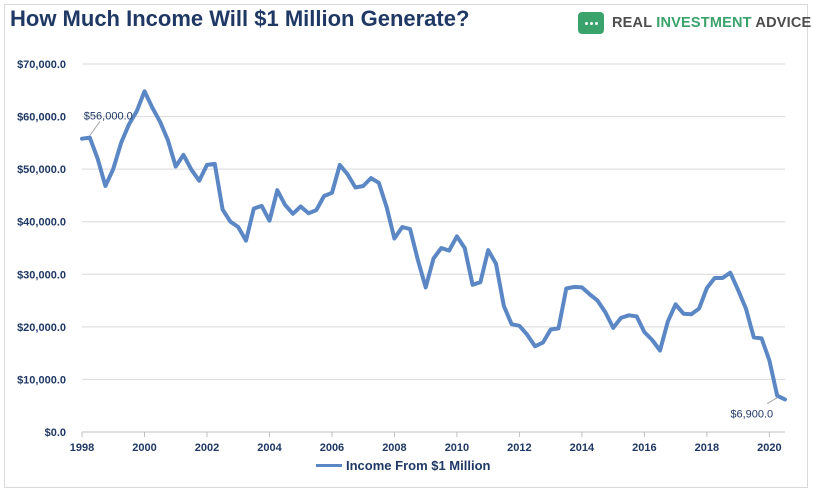  I want to click on brand-logo: REAL INVESTMENT ADVICE, so click(694, 23).